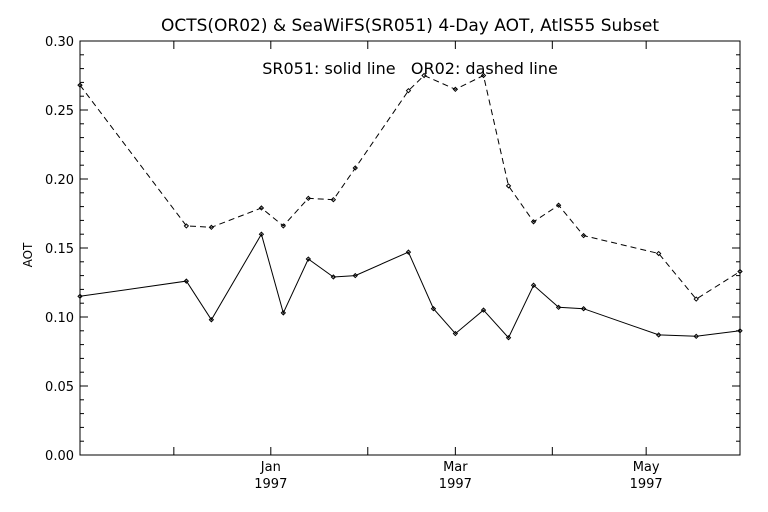 The height and width of the screenshot is (512, 768). I want to click on y-tick-label: 0.15, so click(59, 249).